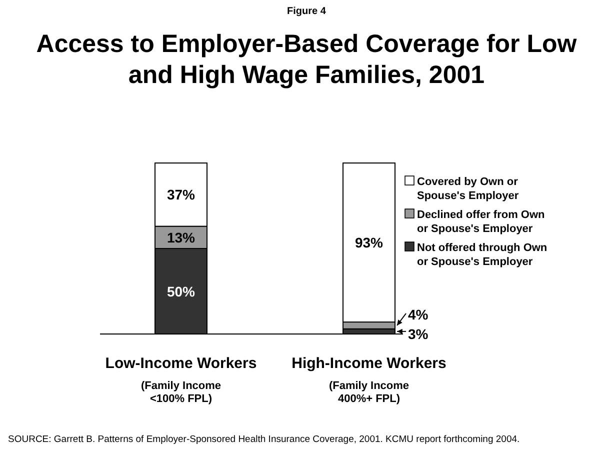 The image size is (613, 461). What do you see at coordinates (181, 380) in the screenshot?
I see `x-tick-label: Low-Income Workers (Family Income <100% FPL)` at bounding box center [181, 380].